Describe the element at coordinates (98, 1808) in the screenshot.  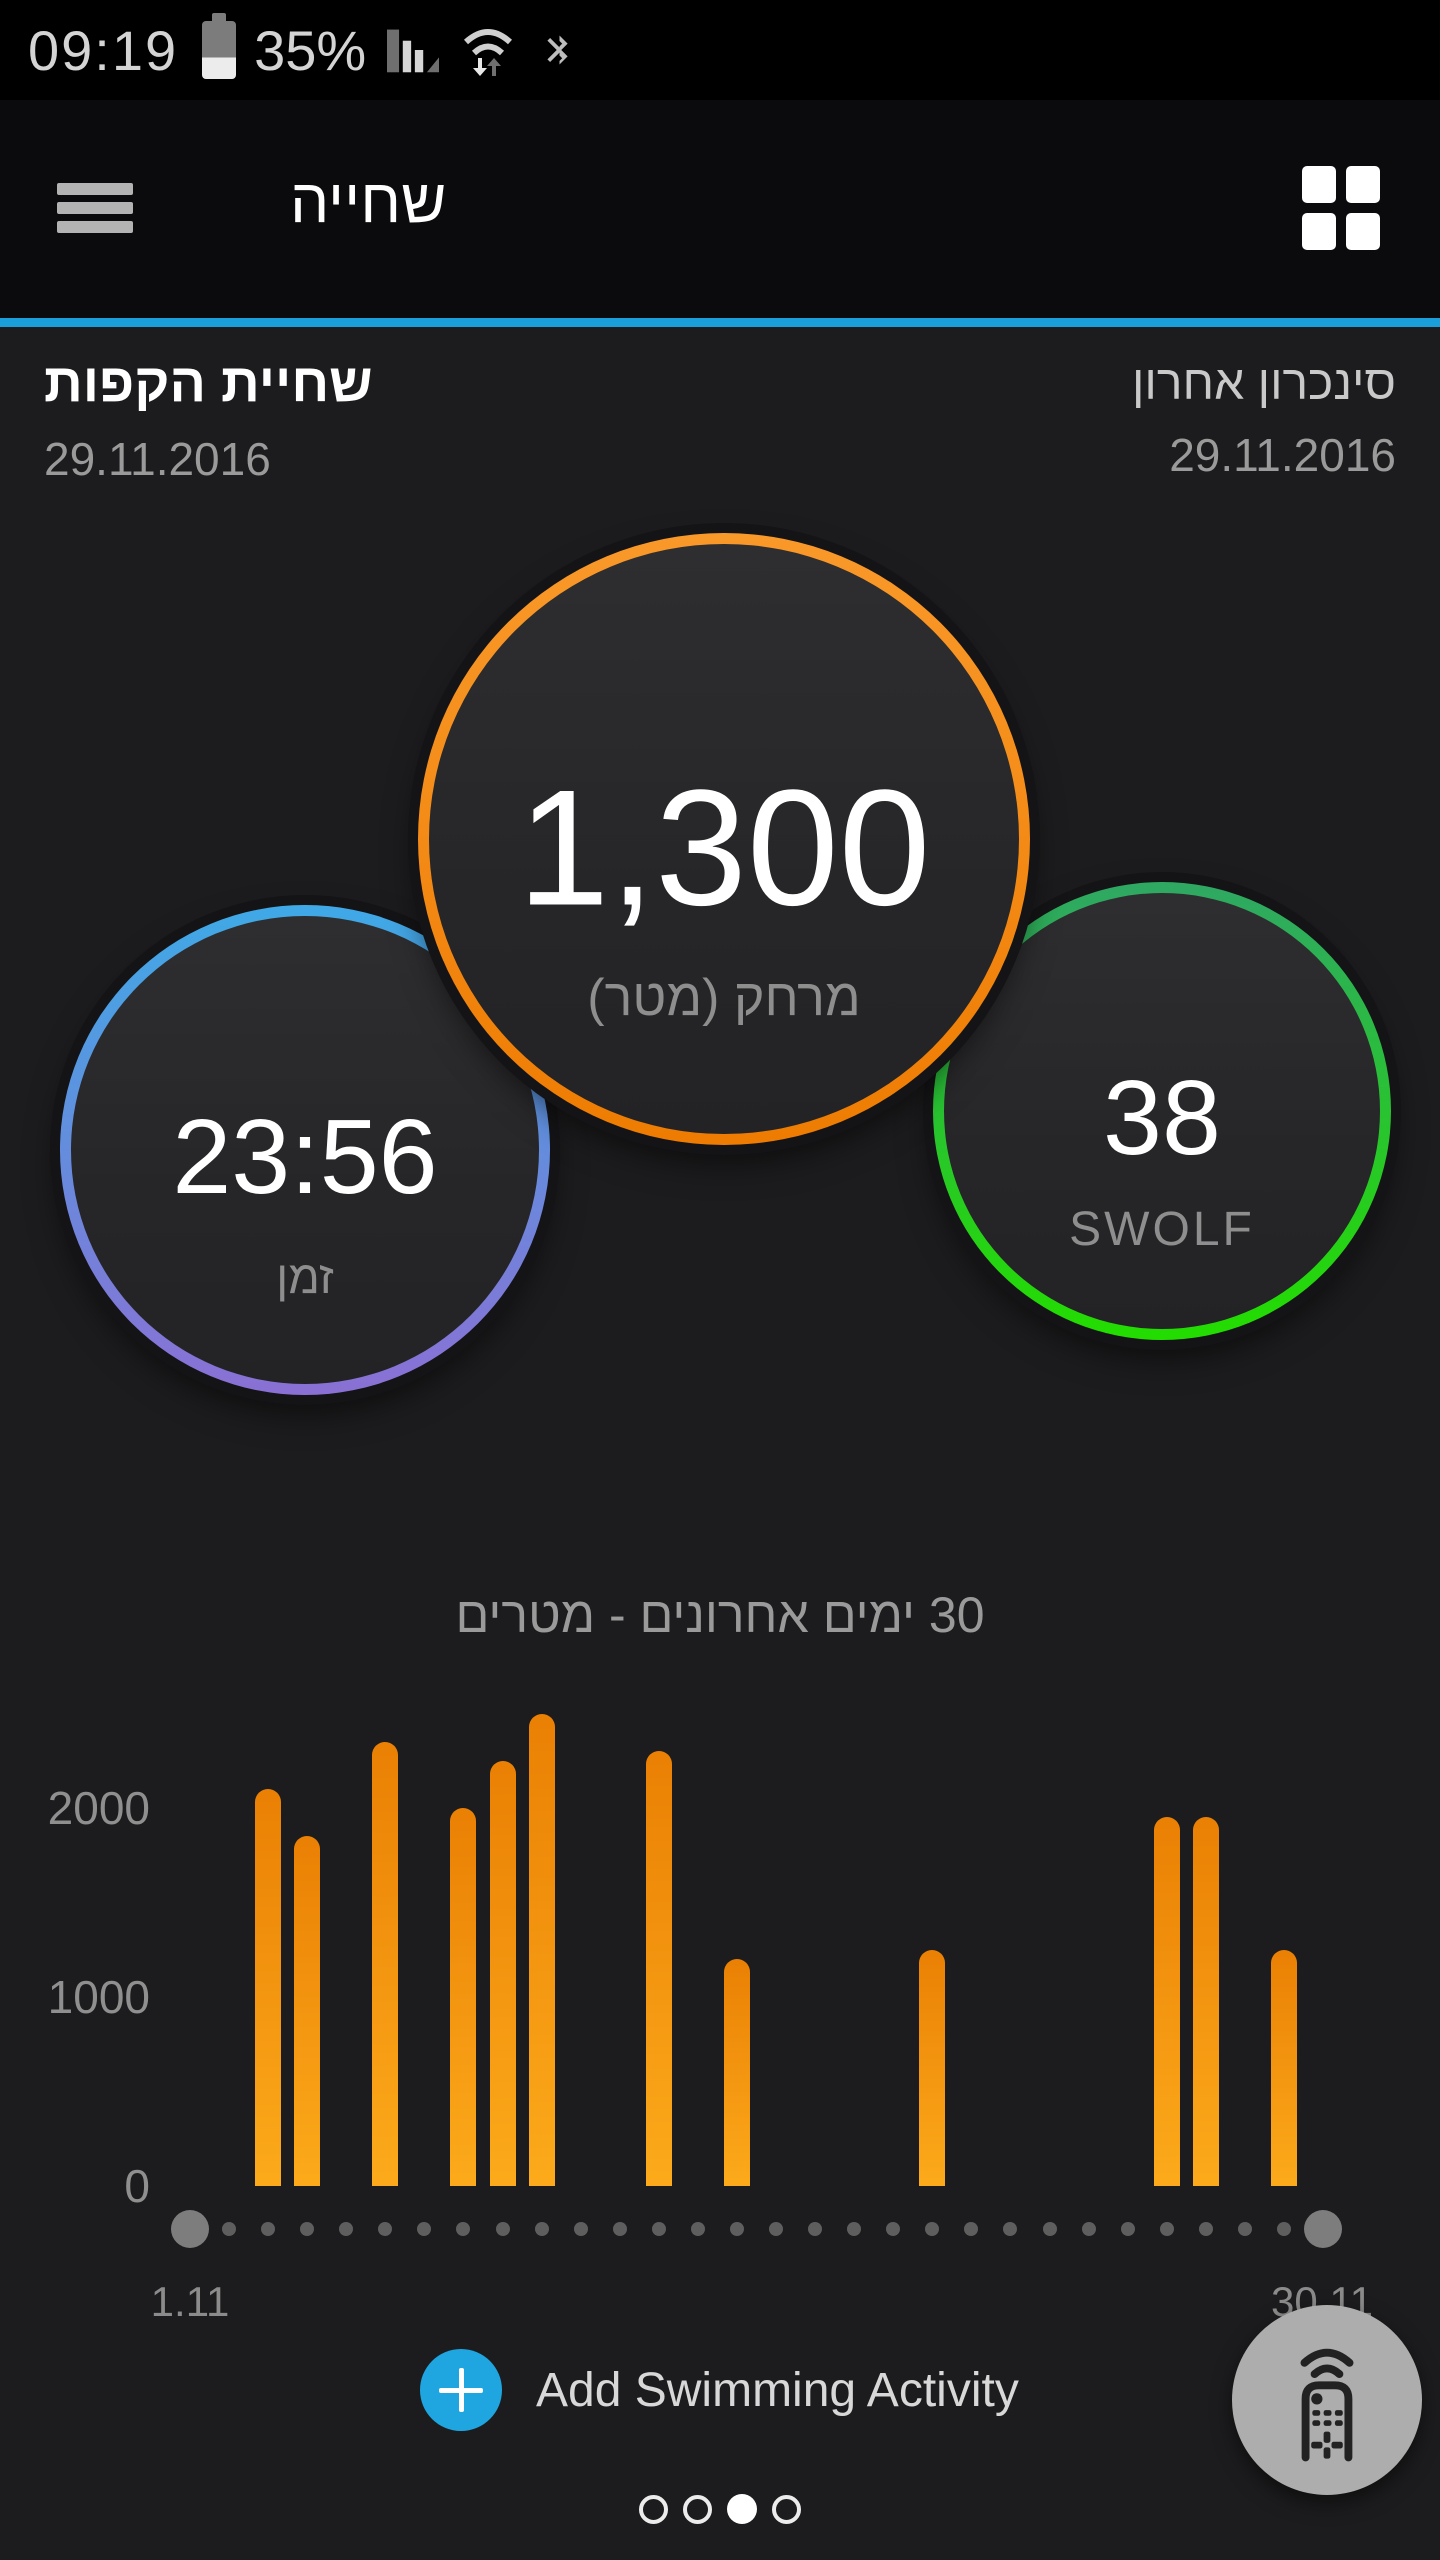
I see `y-axis-tick-2000: 2000` at that location.